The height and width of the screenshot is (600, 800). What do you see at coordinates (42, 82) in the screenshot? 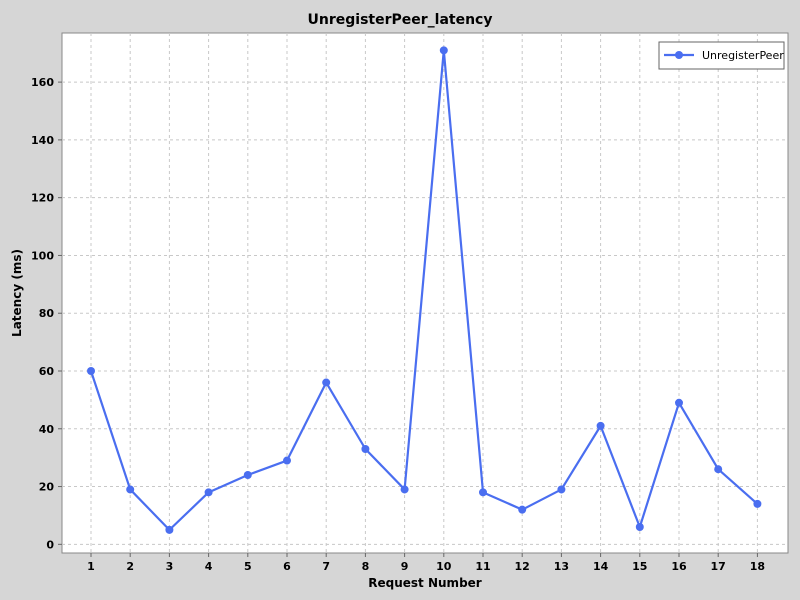
I see `y-tick-label: 160` at bounding box center [42, 82].